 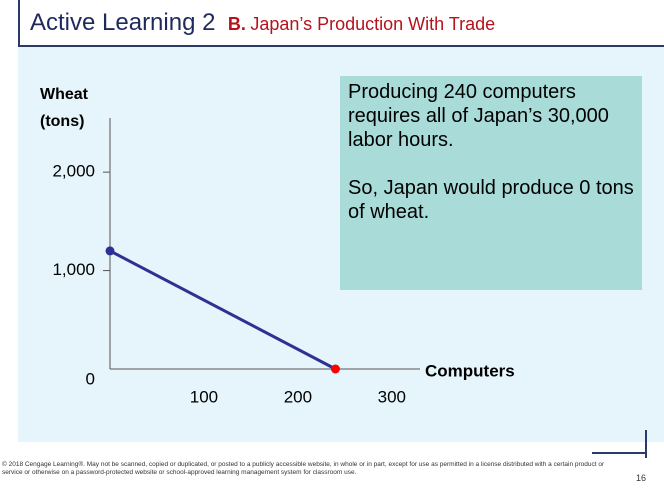 I want to click on page-number: 16, so click(x=641, y=478).